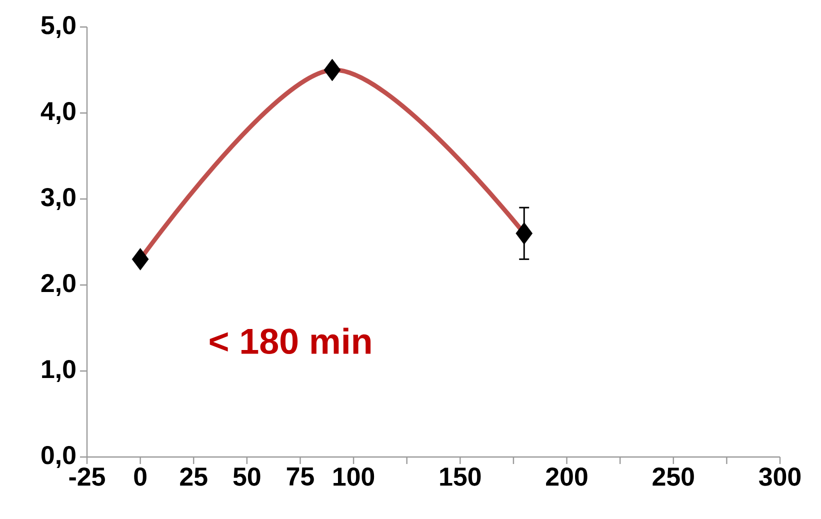 This screenshot has width=821, height=519. I want to click on y-tick-label: 4,0, so click(58, 113).